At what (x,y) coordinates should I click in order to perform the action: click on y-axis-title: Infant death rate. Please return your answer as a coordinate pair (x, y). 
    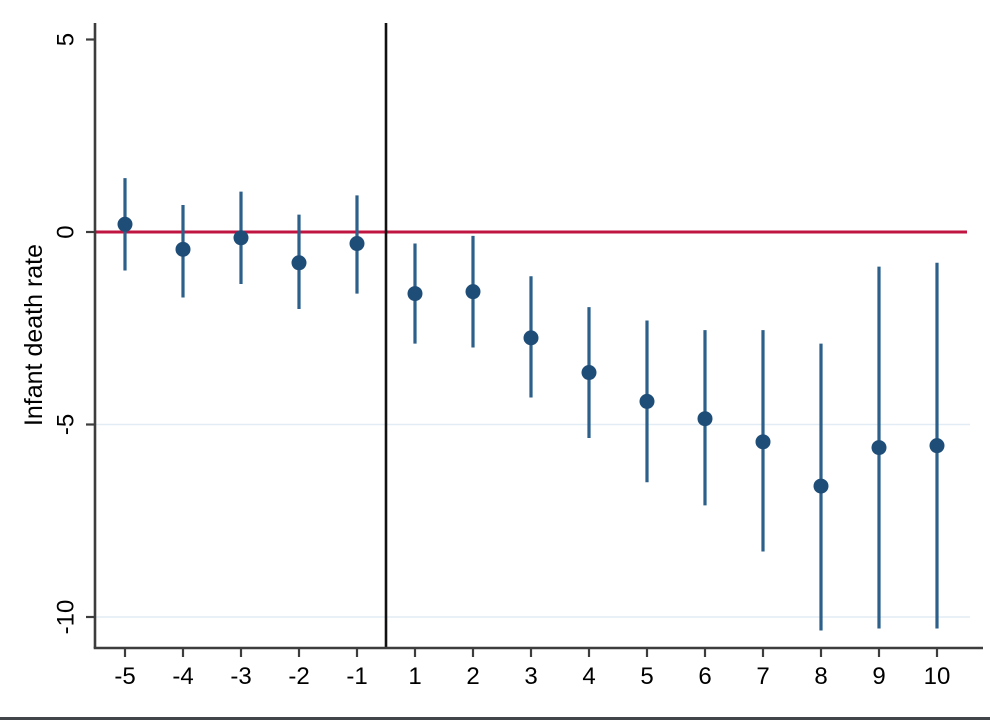
    Looking at the image, I should click on (34, 335).